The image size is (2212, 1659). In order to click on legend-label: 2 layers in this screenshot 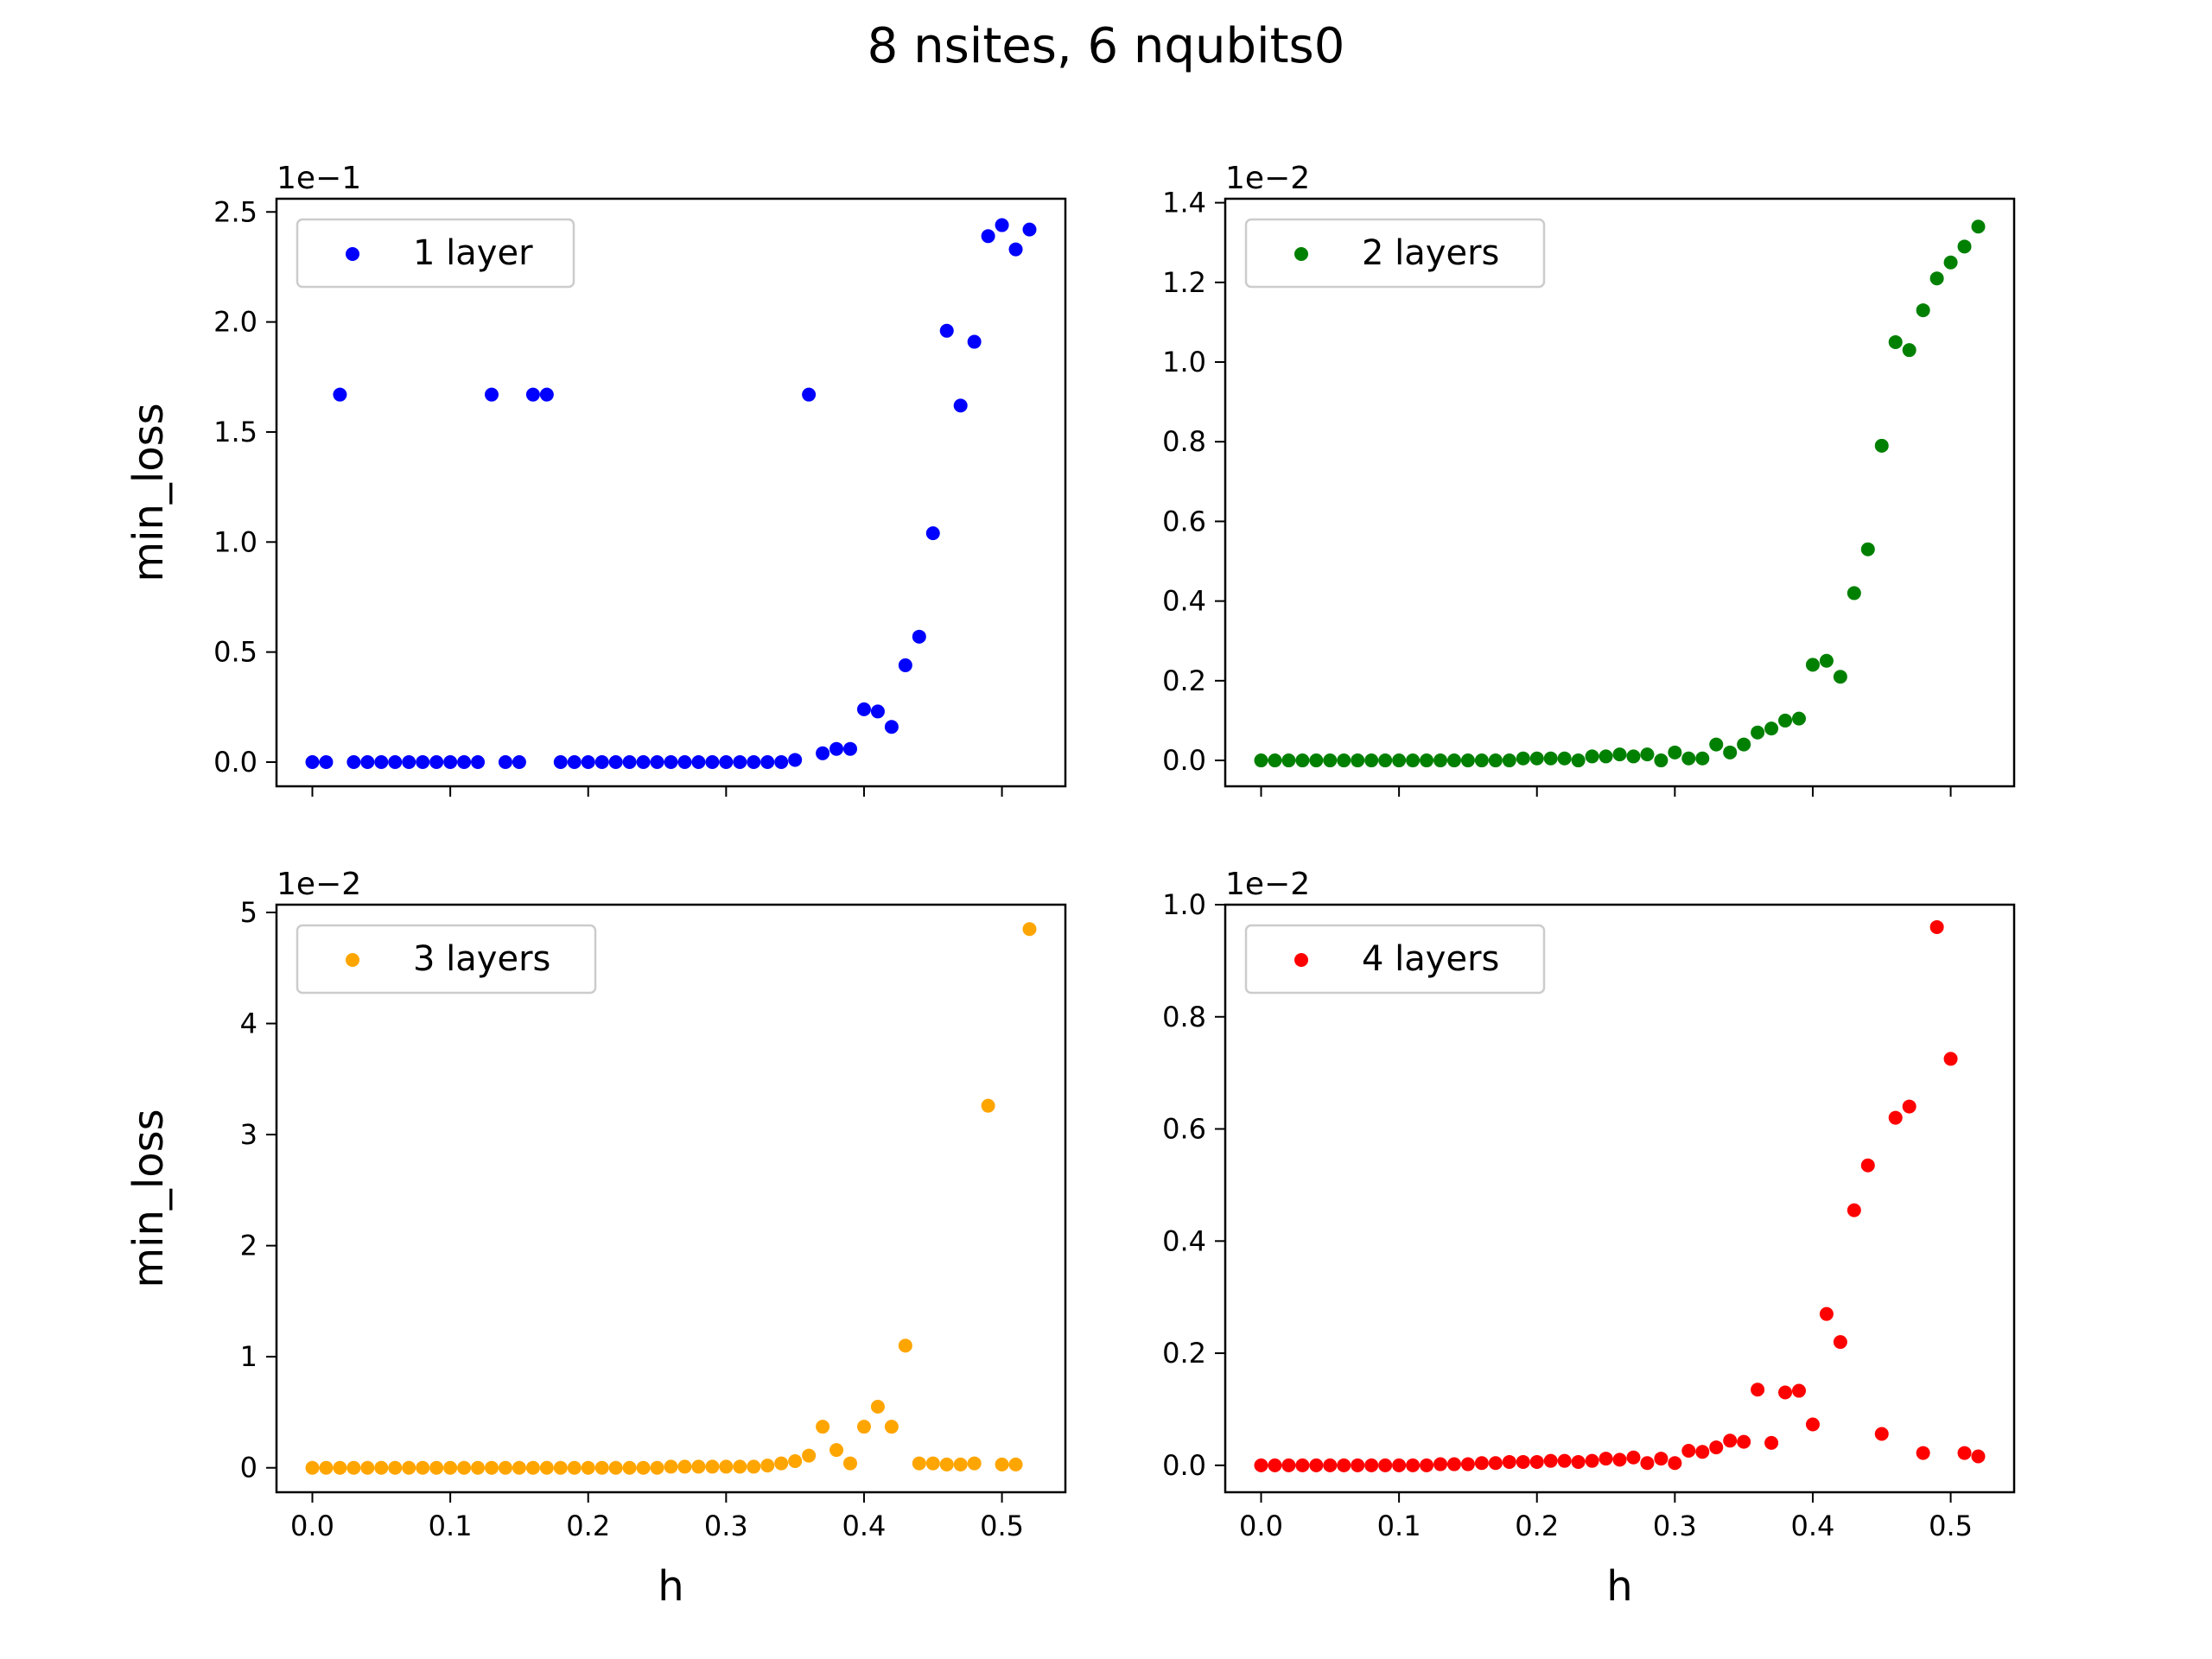, I will do `click(1430, 253)`.